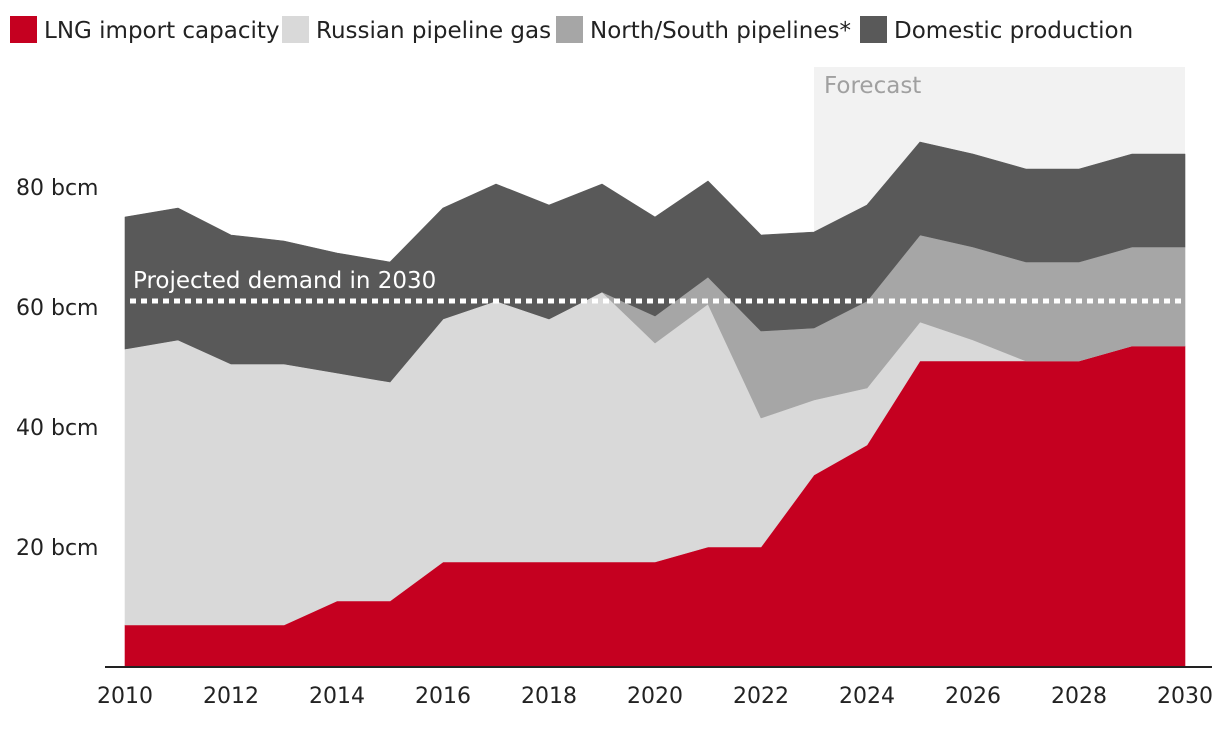 The image size is (1220, 732). What do you see at coordinates (1185, 696) in the screenshot?
I see `x-tick-label: 2030` at bounding box center [1185, 696].